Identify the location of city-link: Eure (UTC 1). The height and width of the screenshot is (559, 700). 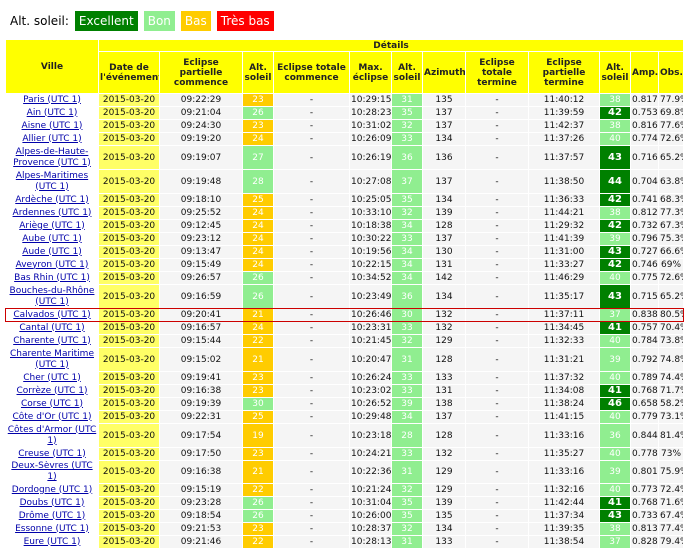
(52, 542).